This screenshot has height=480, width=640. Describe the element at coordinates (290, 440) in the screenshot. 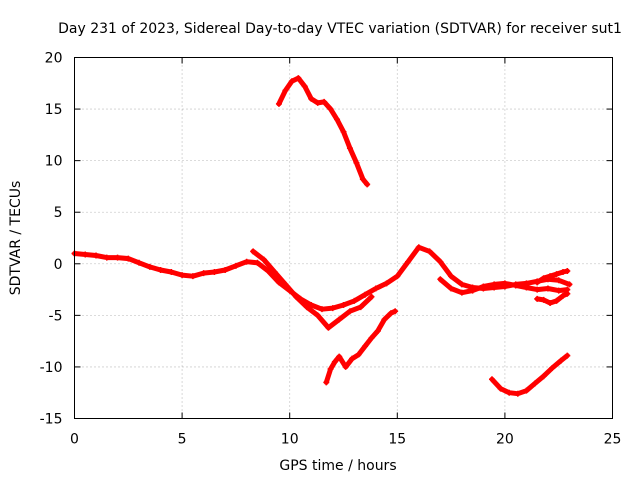

I see `x-tick-label: 10` at that location.